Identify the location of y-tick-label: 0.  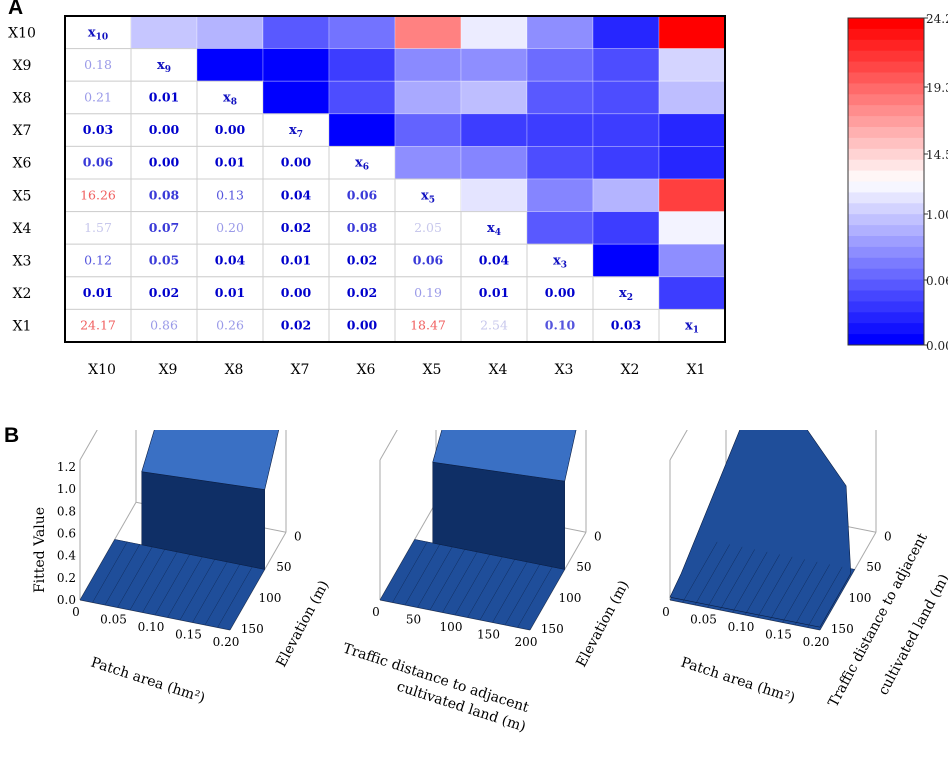
(298, 536).